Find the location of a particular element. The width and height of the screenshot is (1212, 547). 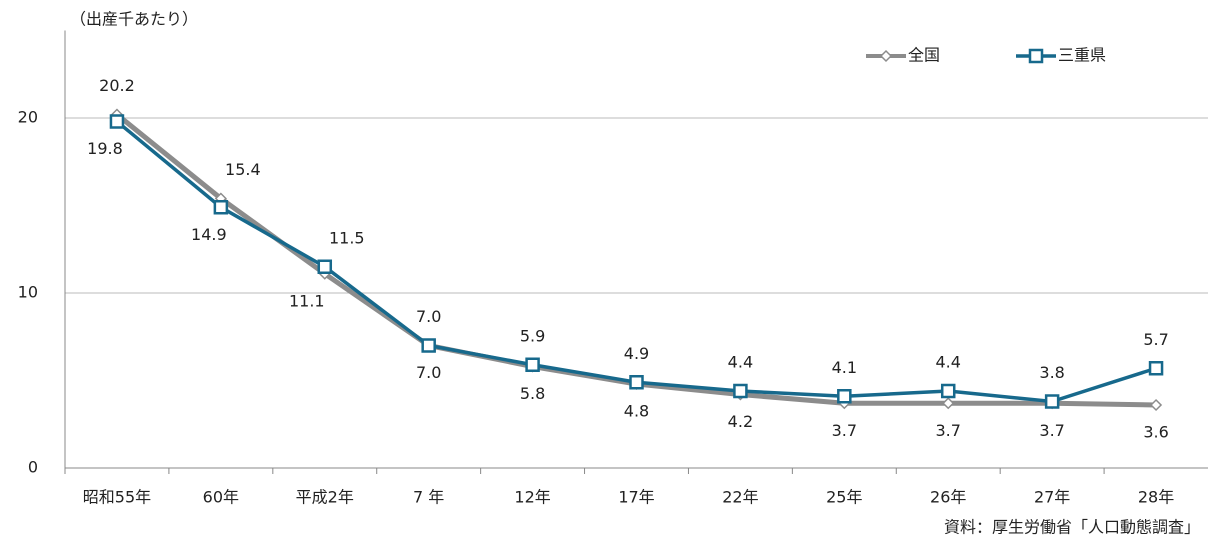

value-label: 3.8 is located at coordinates (1051, 372).